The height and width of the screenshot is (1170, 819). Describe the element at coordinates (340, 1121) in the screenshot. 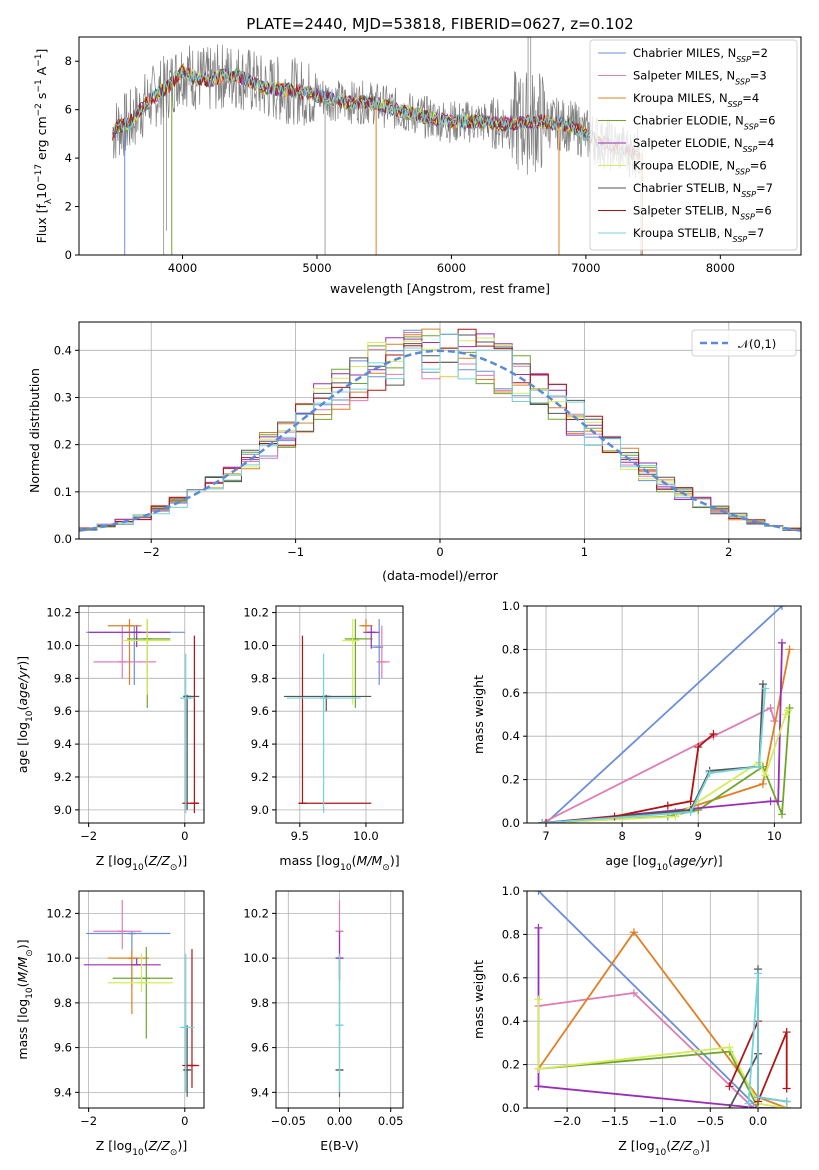

I see `tick-label-x: 0.00` at that location.